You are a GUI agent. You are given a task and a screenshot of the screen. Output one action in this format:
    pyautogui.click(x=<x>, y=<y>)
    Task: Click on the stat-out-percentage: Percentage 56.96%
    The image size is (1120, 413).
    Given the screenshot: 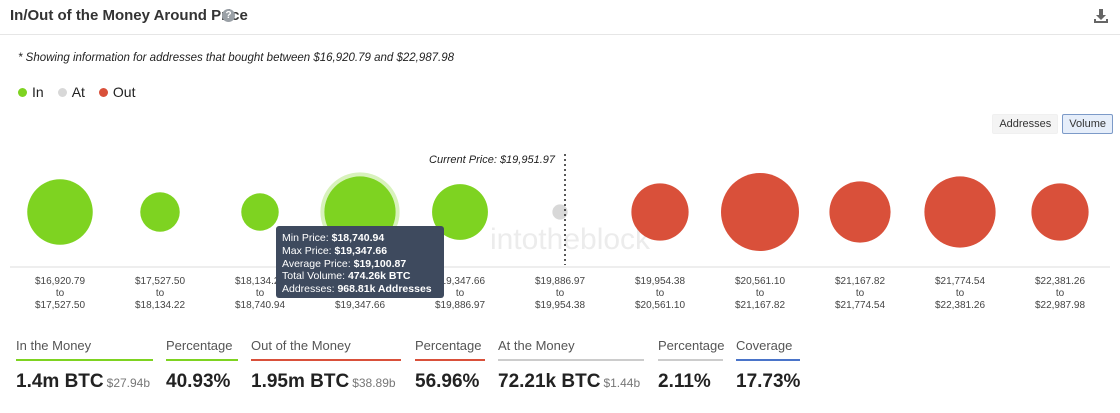 What is the action you would take?
    pyautogui.click(x=450, y=365)
    